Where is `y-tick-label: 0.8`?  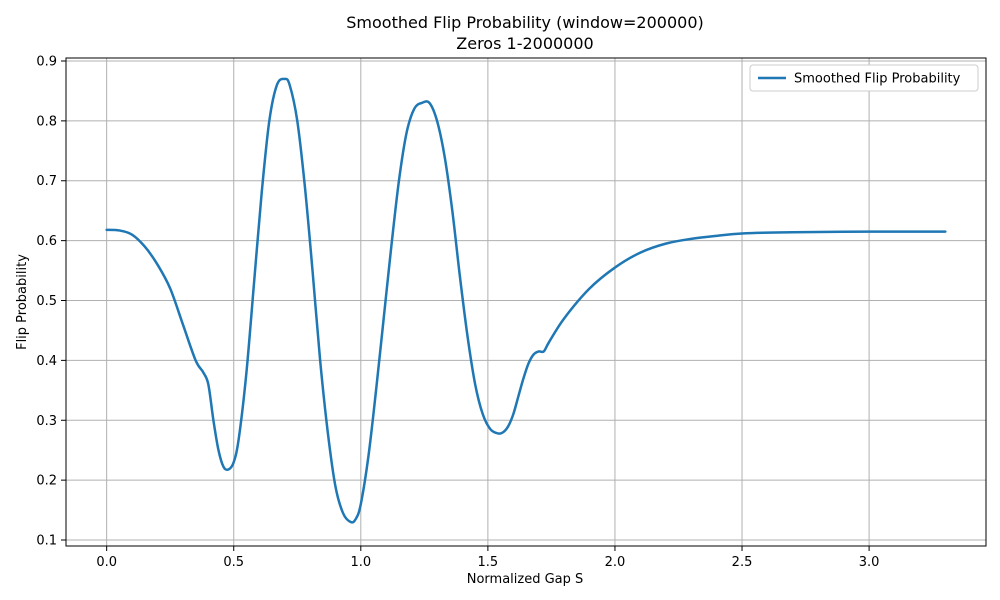 y-tick-label: 0.8 is located at coordinates (46, 121).